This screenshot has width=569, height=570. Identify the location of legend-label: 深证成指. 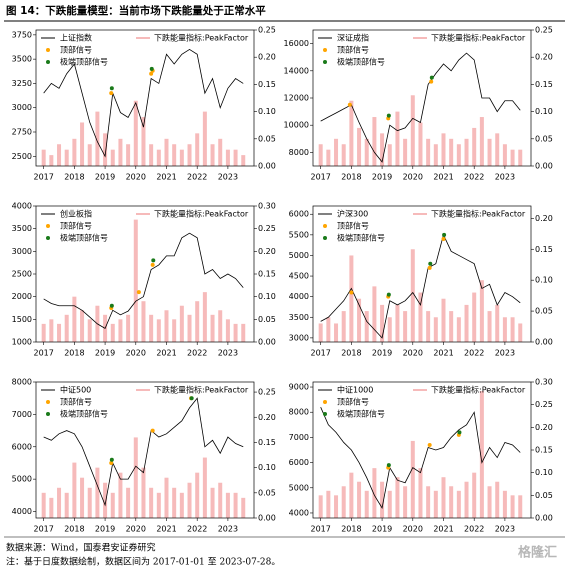
(353, 38).